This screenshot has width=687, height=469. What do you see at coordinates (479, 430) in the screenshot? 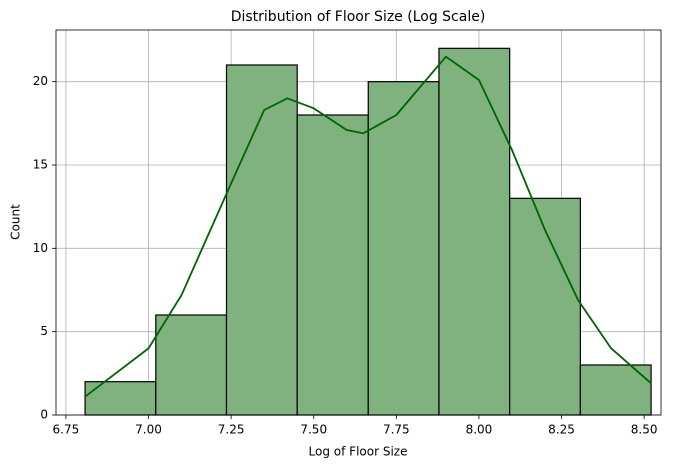
I see `x-tick-label: 8.00` at bounding box center [479, 430].